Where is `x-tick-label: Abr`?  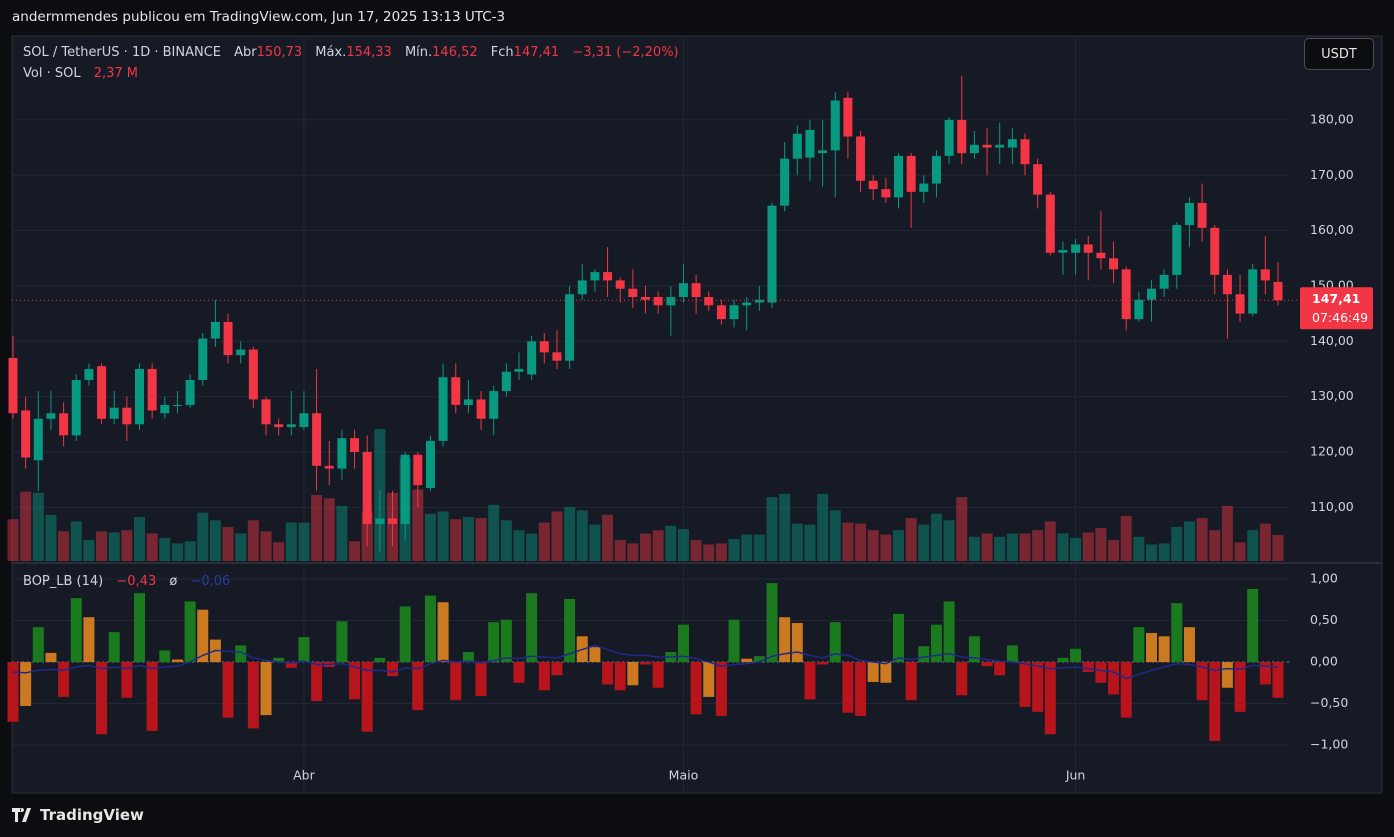 x-tick-label: Abr is located at coordinates (304, 775).